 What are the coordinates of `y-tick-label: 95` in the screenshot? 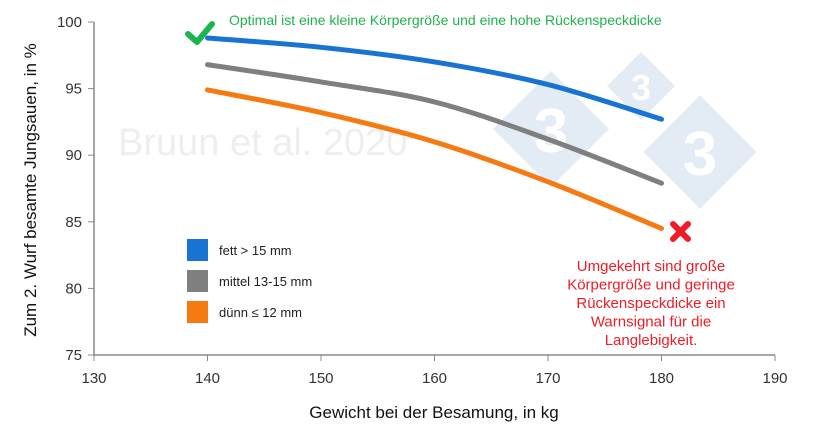 It's located at (73, 89).